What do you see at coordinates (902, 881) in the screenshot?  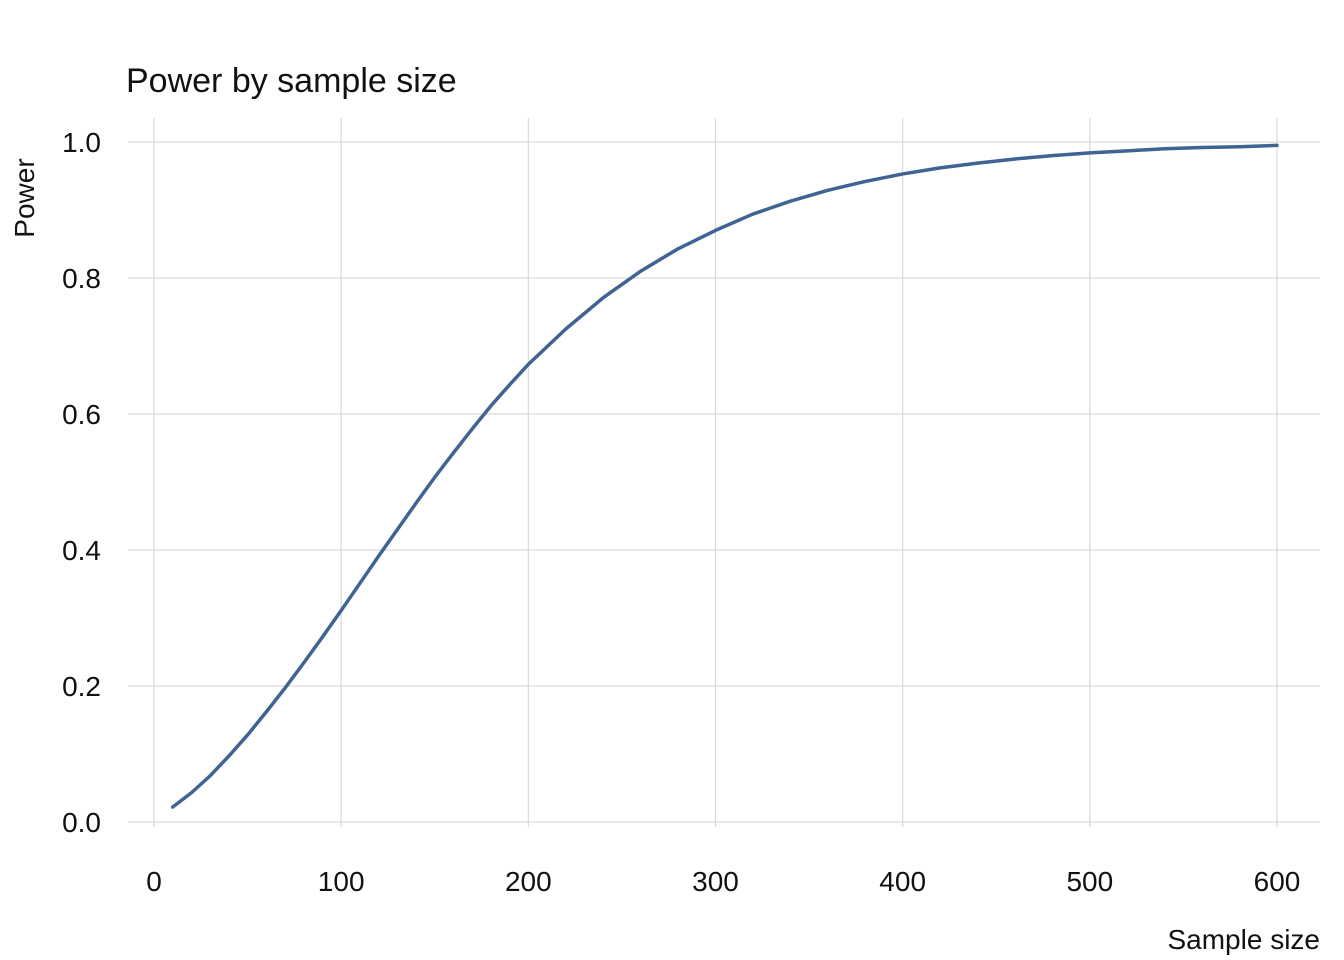 I see `x-tick-label-4: 400` at bounding box center [902, 881].